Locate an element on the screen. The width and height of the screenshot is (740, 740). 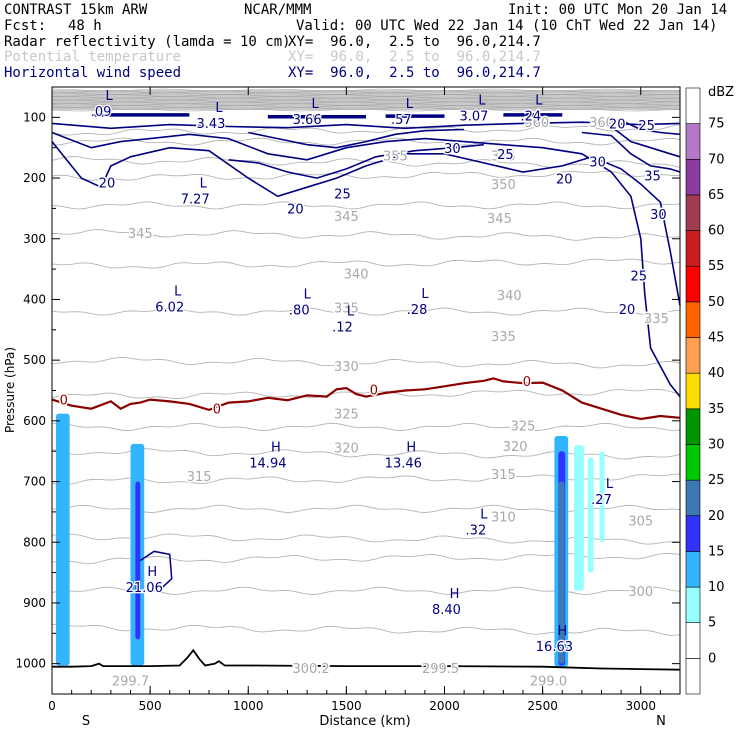
terrain-line is located at coordinates (366, 659).